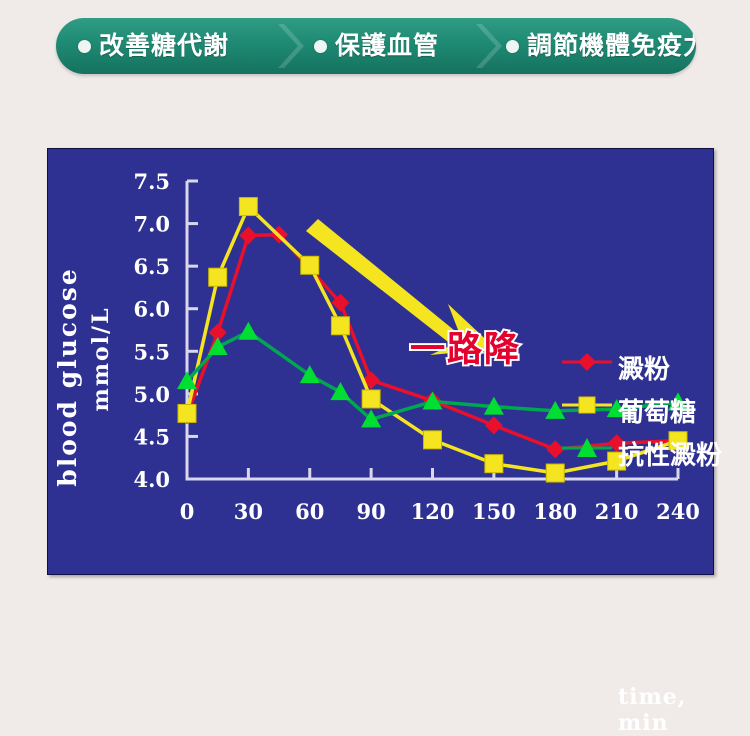 Image resolution: width=750 pixels, height=736 pixels. I want to click on y-axis-title: blood glucose mmol/L, so click(83, 377).